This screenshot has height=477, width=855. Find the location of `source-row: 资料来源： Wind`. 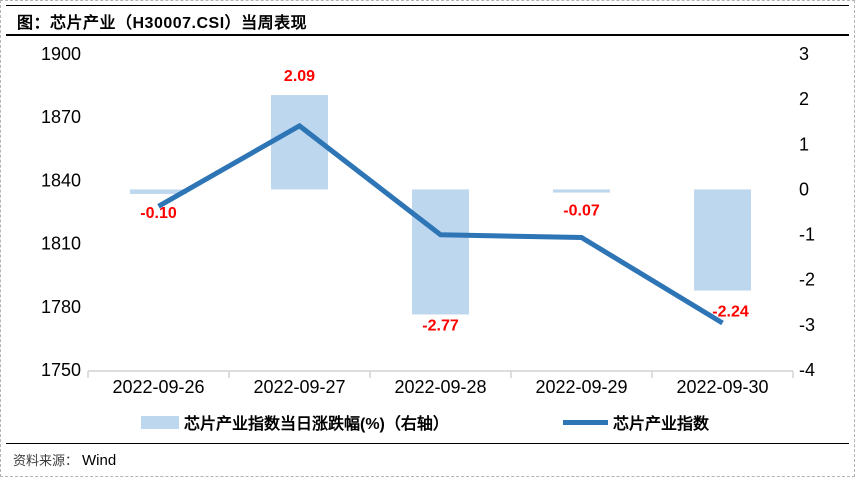

source-row: 资料来源： Wind is located at coordinates (64, 460).